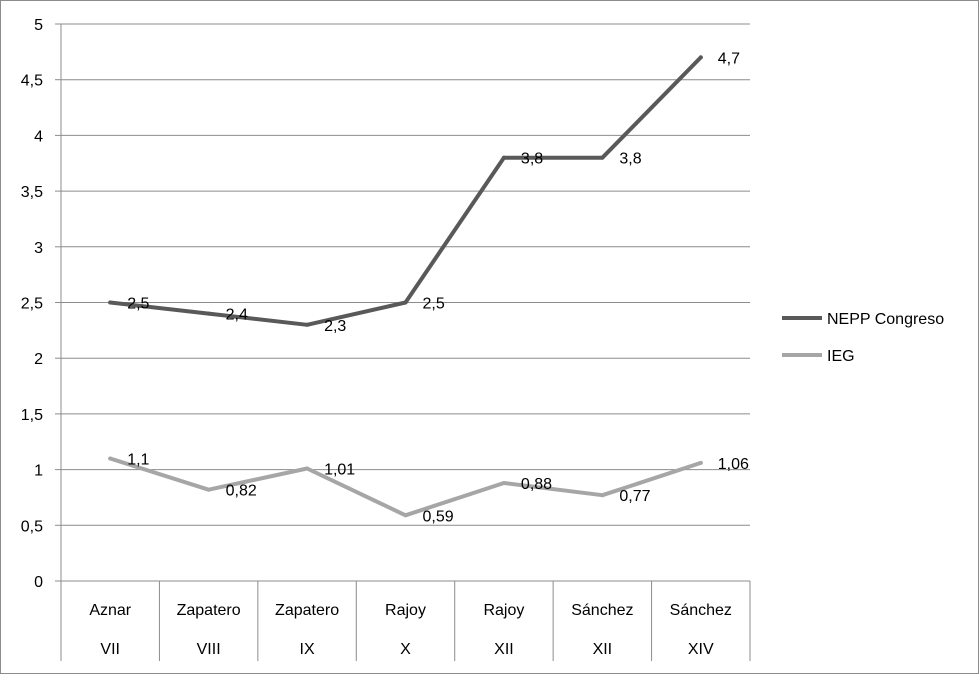 The image size is (979, 674). I want to click on x-category-sublabel: XIV, so click(701, 649).